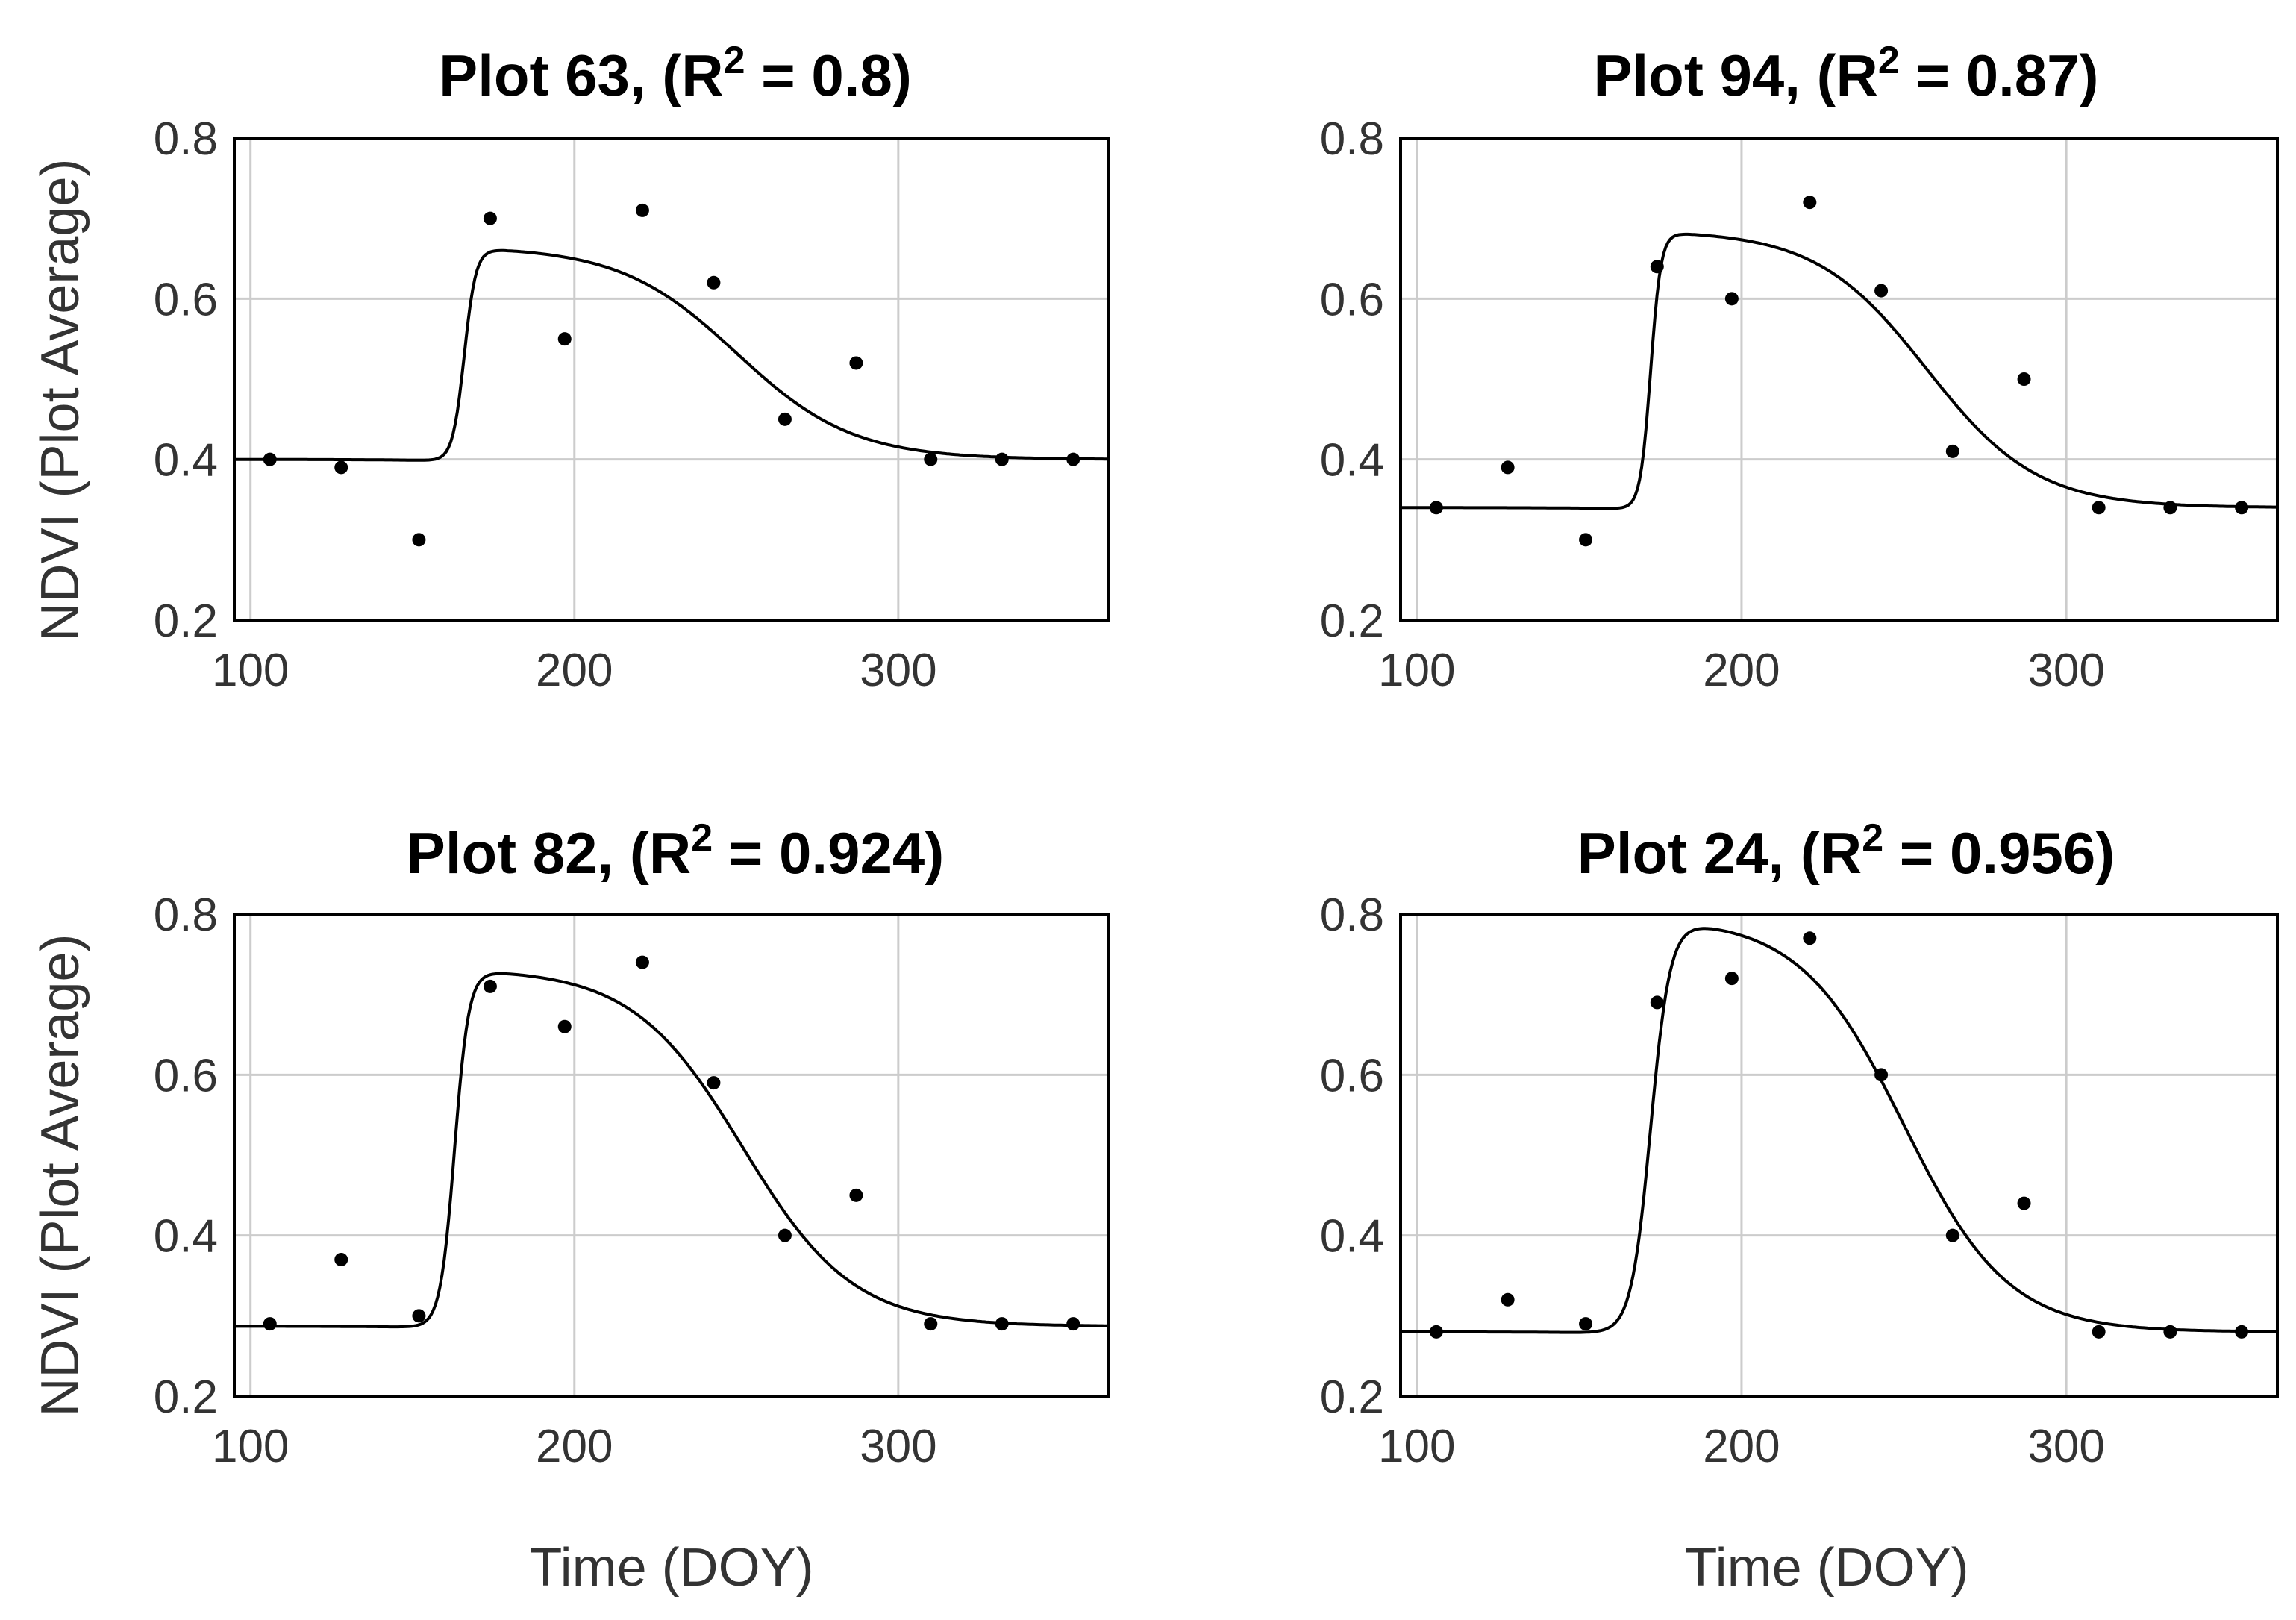 This screenshot has height=1620, width=2296. Describe the element at coordinates (1846, 73) in the screenshot. I see `panel-title: Plot 94, (R2 = 0.87)` at that location.